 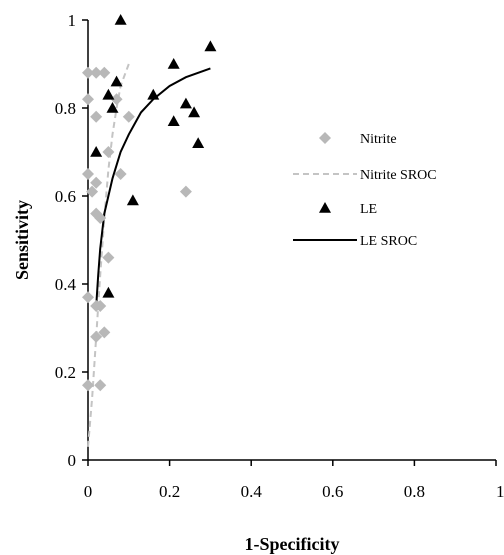 What do you see at coordinates (72, 20) in the screenshot?
I see `y-tick-label: 1` at bounding box center [72, 20].